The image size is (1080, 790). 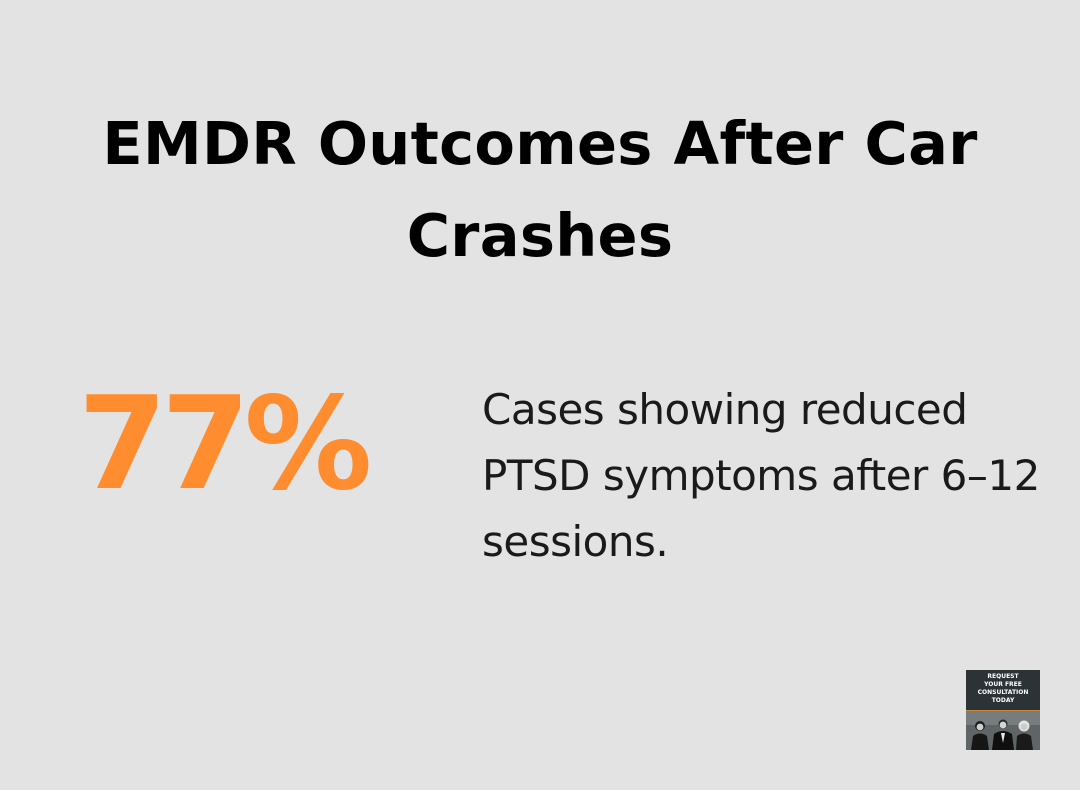 I want to click on consultation-cta-badge: REQUEST YOUR FREE CONSULTATION TODAY, so click(x=1003, y=710).